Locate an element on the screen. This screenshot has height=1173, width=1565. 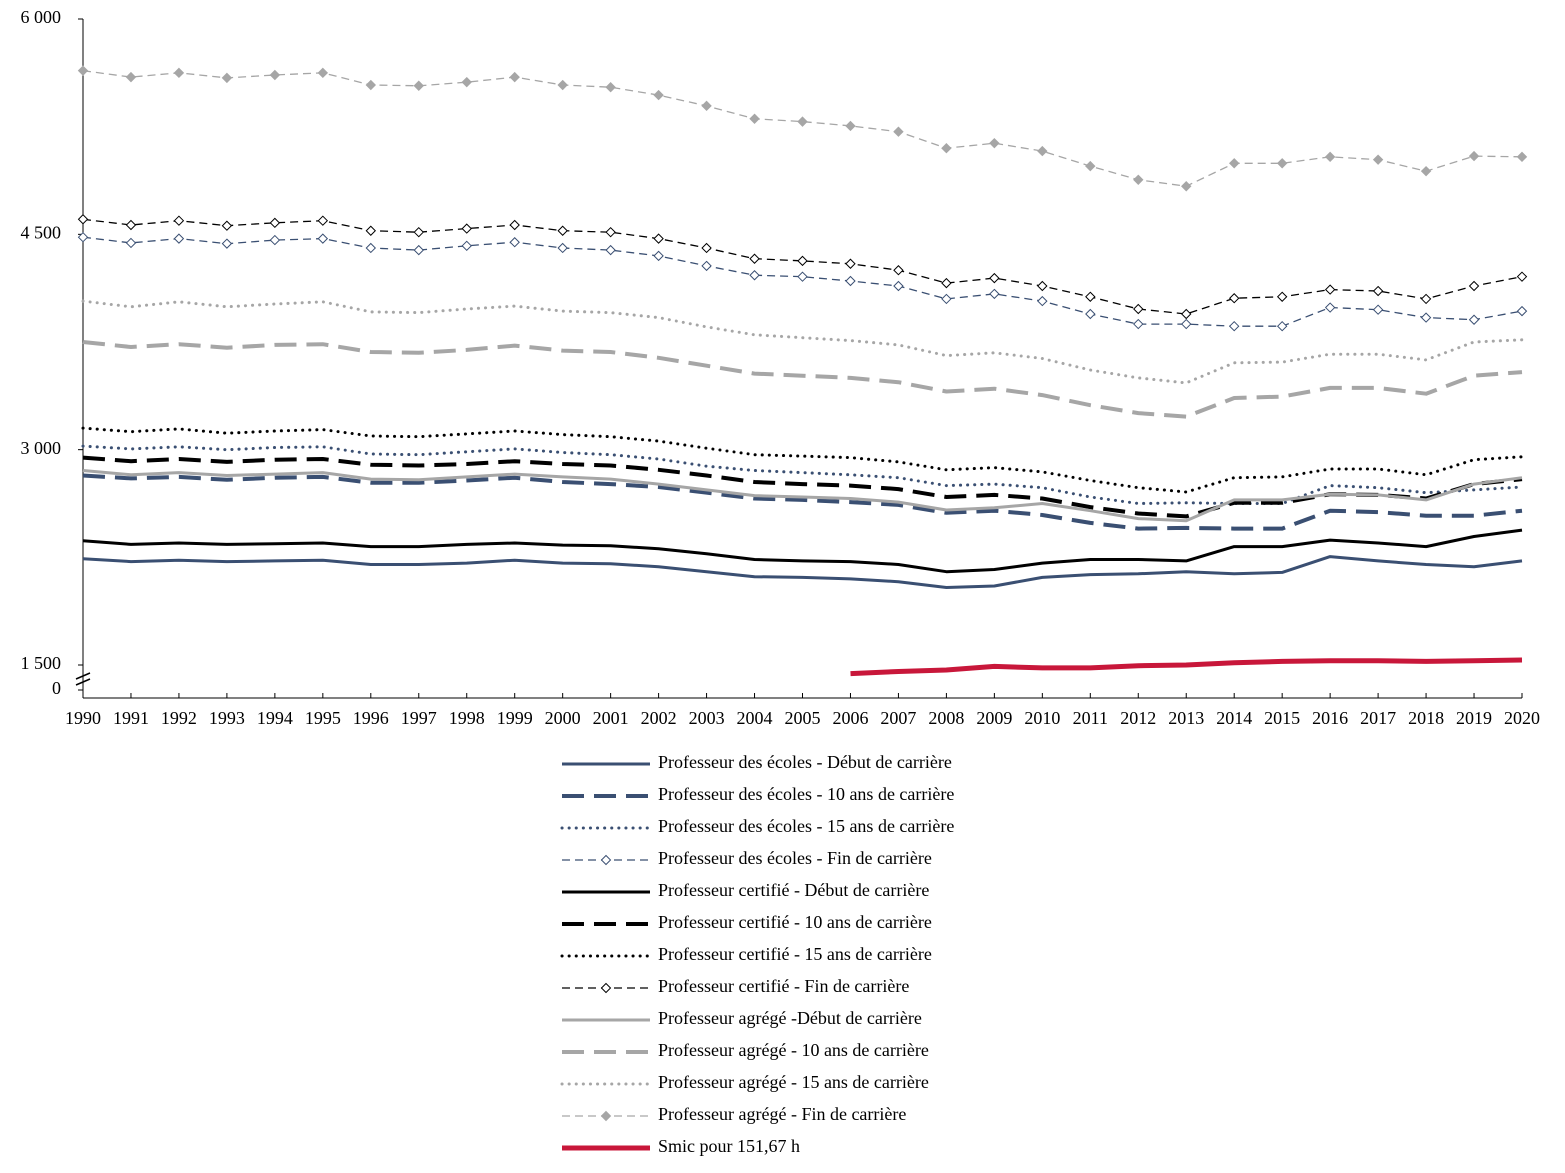
x-tick-label: 2000 is located at coordinates (563, 718).